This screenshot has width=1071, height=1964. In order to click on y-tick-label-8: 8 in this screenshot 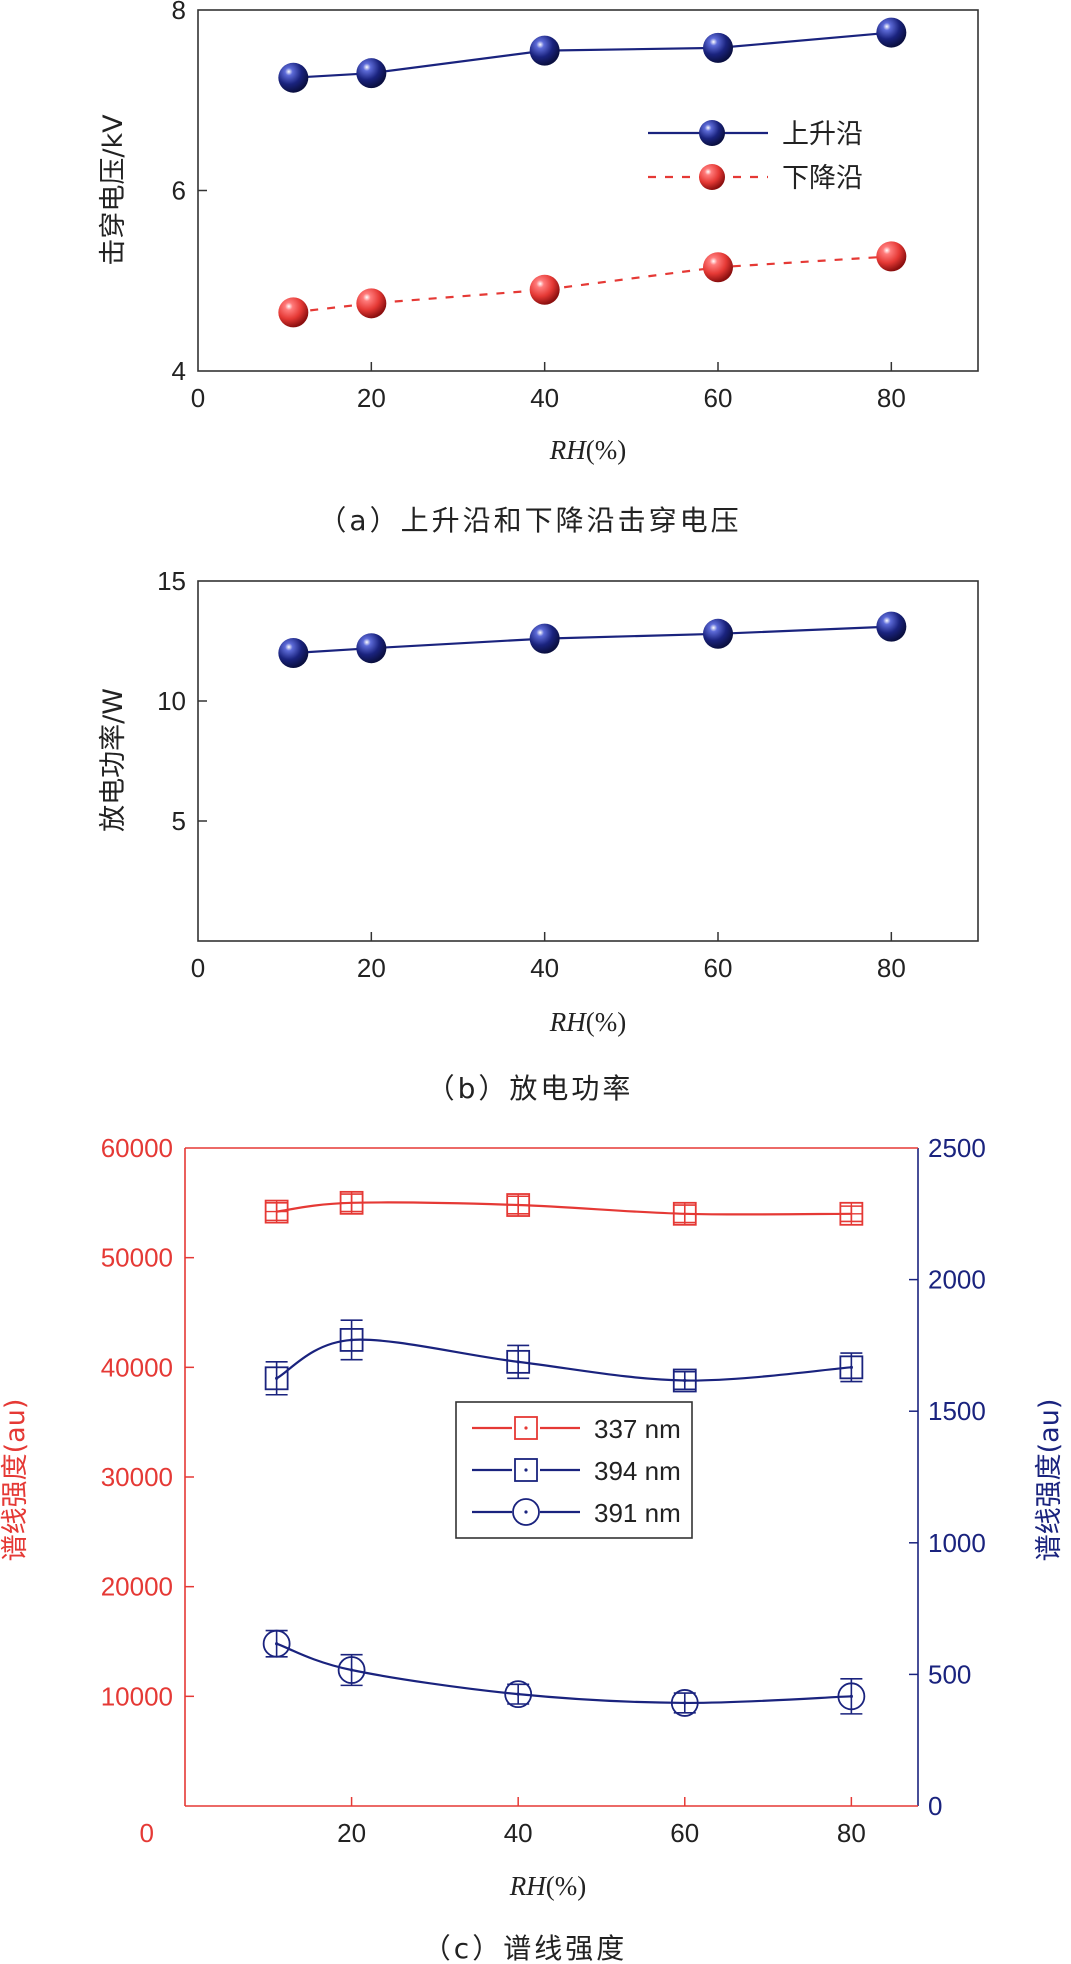, I will do `click(179, 12)`.